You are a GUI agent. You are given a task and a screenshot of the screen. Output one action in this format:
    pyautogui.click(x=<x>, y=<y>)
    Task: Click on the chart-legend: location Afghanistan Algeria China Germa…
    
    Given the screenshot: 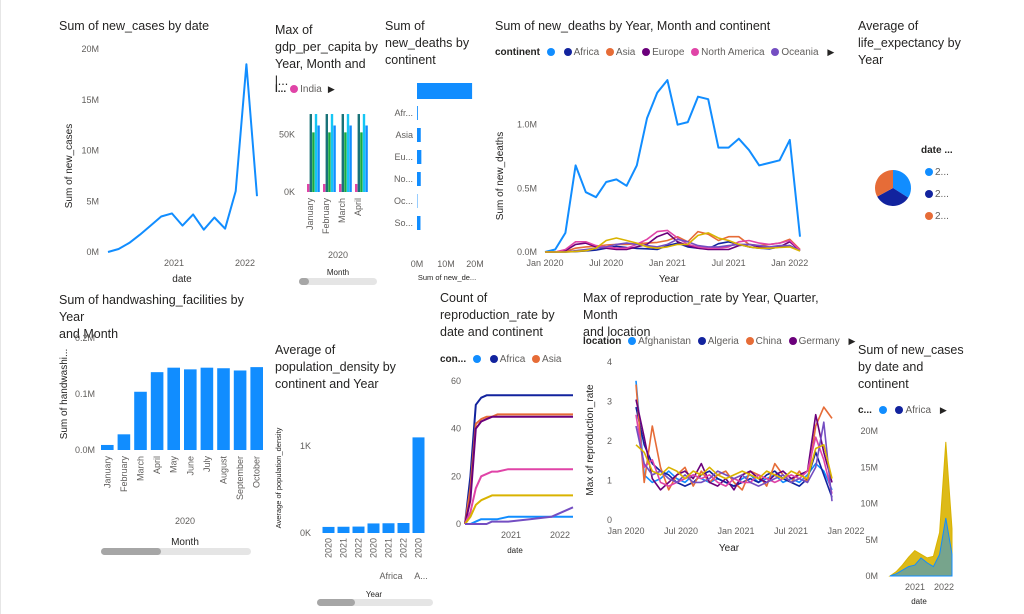 What is the action you would take?
    pyautogui.click(x=719, y=341)
    